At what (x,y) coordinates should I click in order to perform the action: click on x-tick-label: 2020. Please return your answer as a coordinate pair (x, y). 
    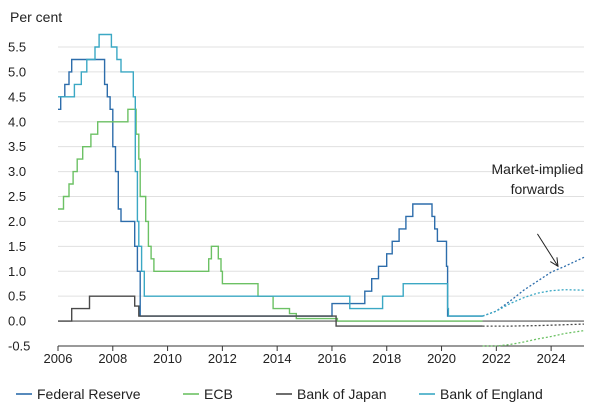
    Looking at the image, I should click on (441, 358).